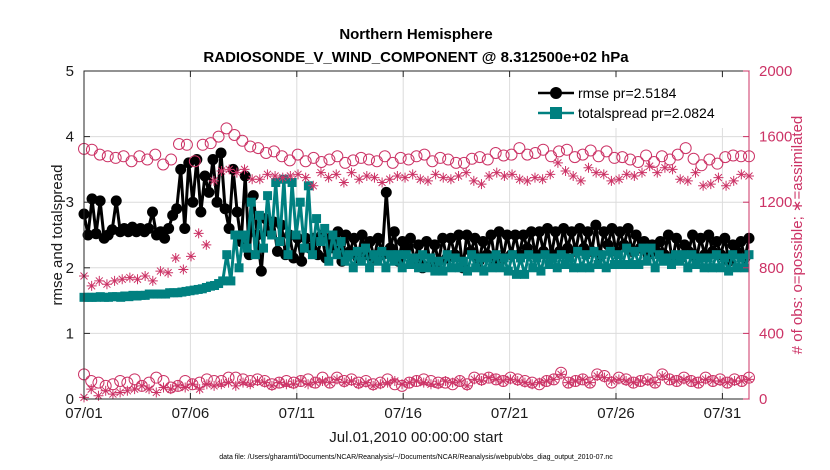 This screenshot has height=470, width=830. I want to click on y-tick-label: 2, so click(70, 268).